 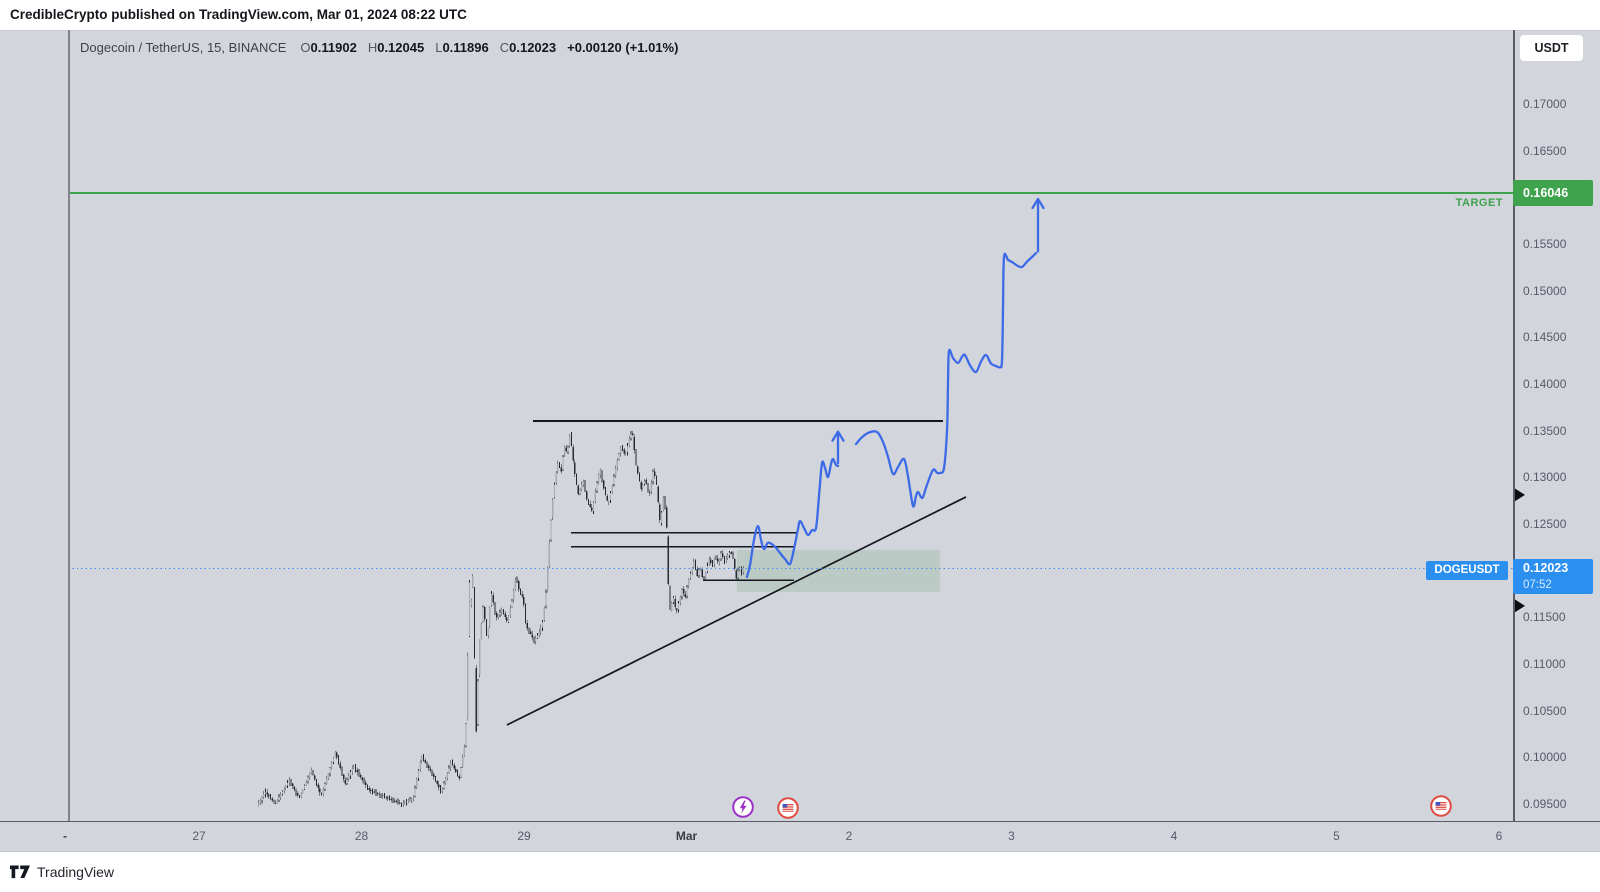 What do you see at coordinates (1479, 203) in the screenshot?
I see `target-drawing-label: TARGET` at bounding box center [1479, 203].